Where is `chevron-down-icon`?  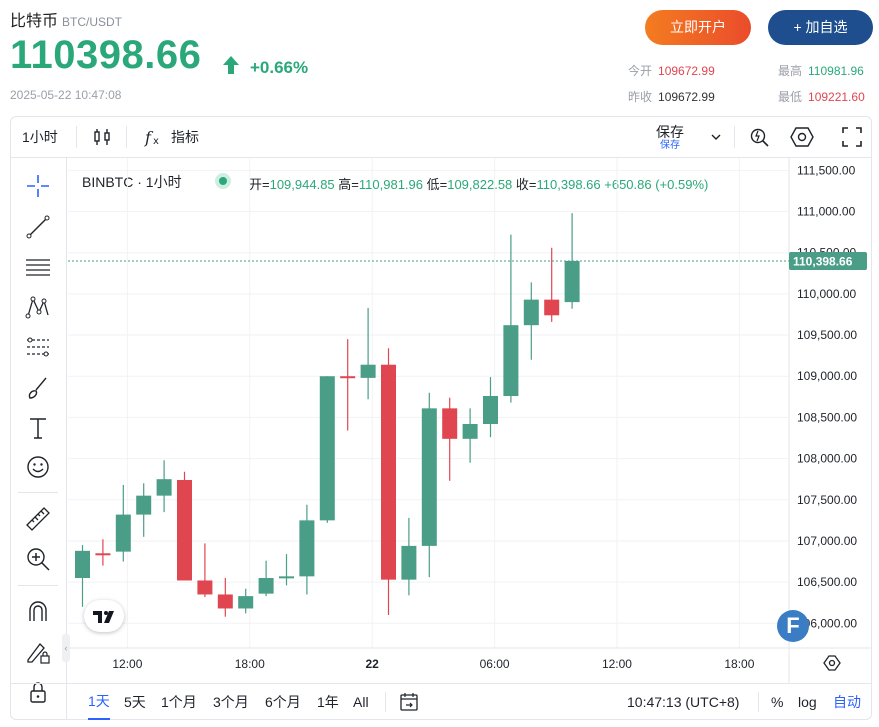
chevron-down-icon is located at coordinates (716, 137).